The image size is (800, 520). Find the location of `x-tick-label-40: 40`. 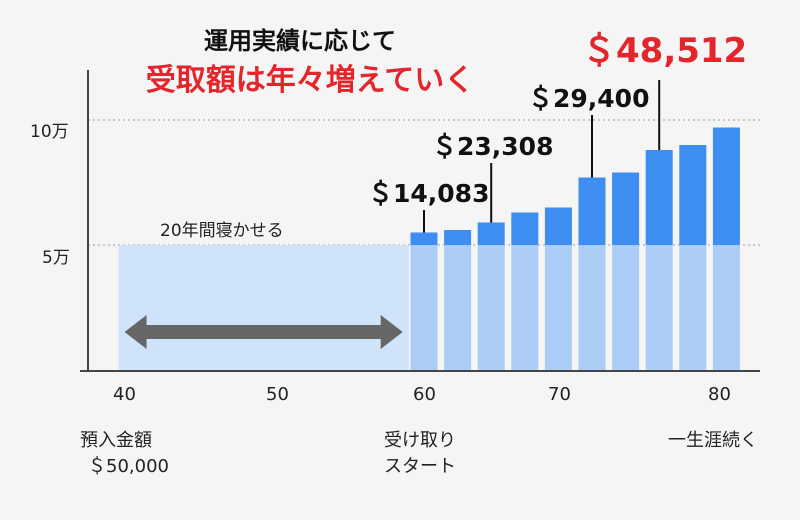

x-tick-label-40: 40 is located at coordinates (124, 394).